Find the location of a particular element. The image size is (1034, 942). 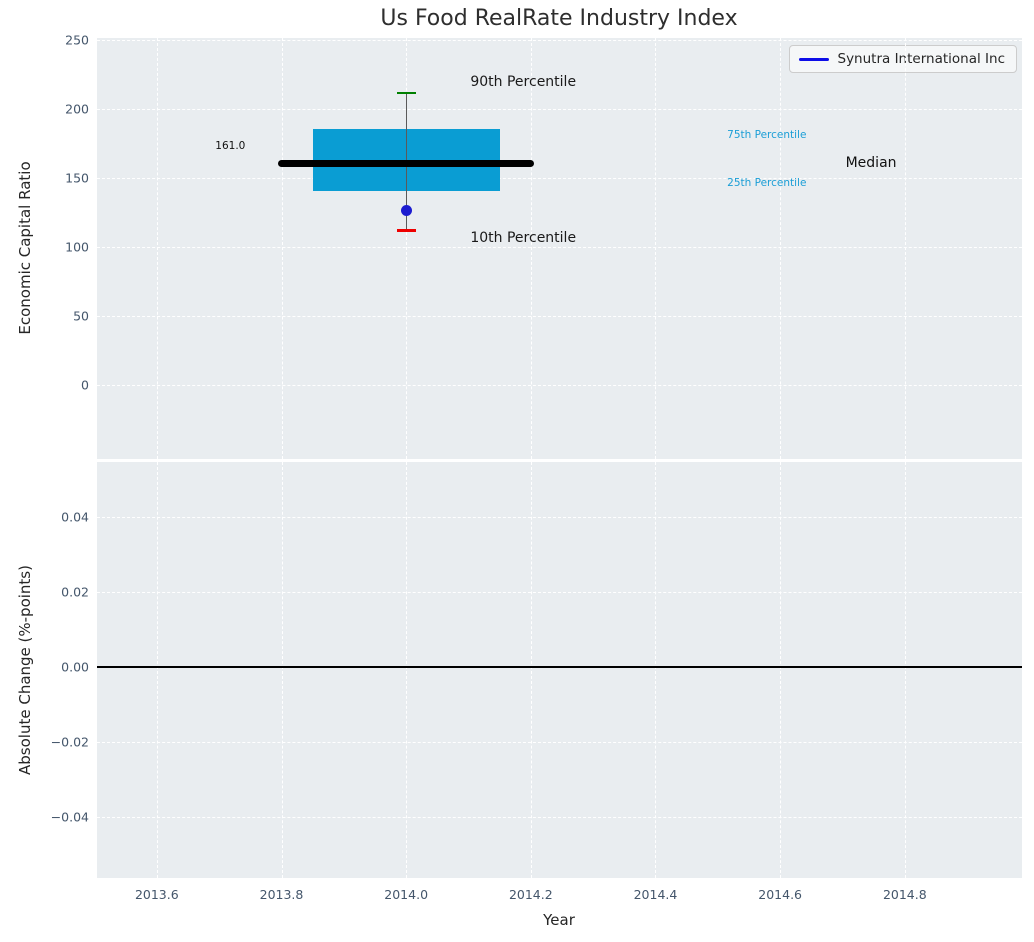

x-axis-label: Year is located at coordinates (559, 920).